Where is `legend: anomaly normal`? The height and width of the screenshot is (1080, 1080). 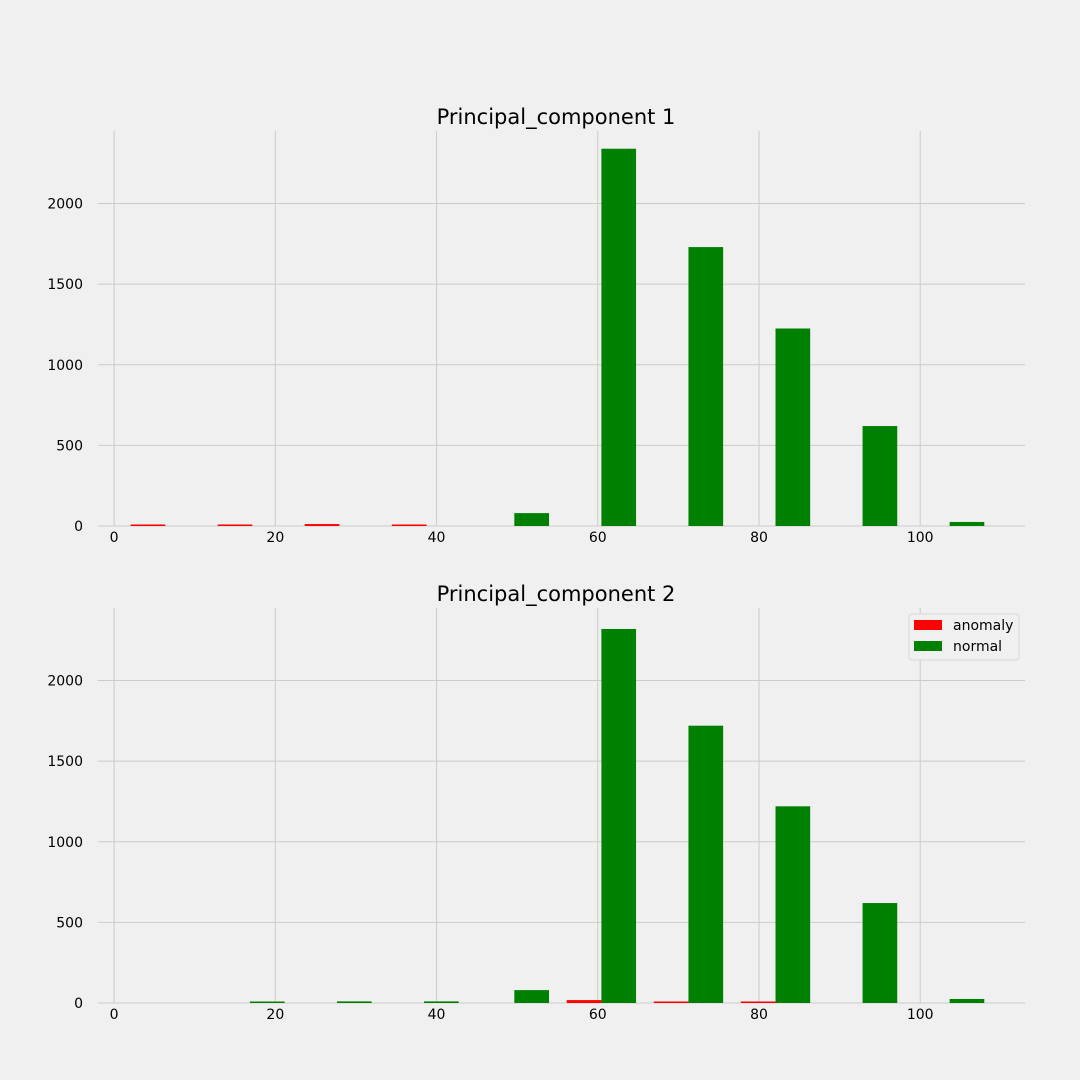
legend: anomaly normal is located at coordinates (964, 637).